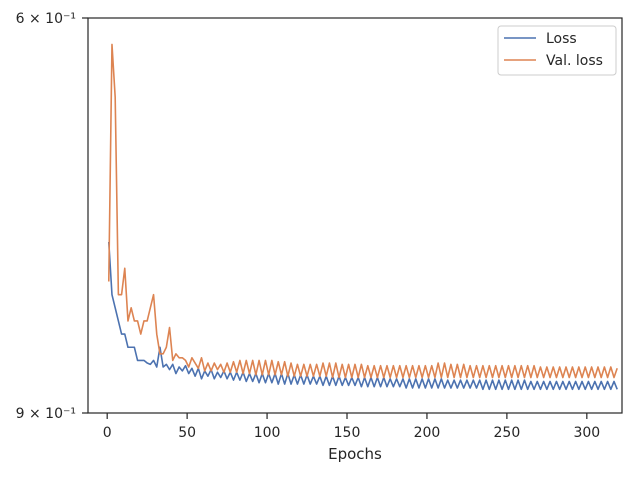 The width and height of the screenshot is (640, 480). What do you see at coordinates (355, 454) in the screenshot?
I see `x-axis-label: Epochs` at bounding box center [355, 454].